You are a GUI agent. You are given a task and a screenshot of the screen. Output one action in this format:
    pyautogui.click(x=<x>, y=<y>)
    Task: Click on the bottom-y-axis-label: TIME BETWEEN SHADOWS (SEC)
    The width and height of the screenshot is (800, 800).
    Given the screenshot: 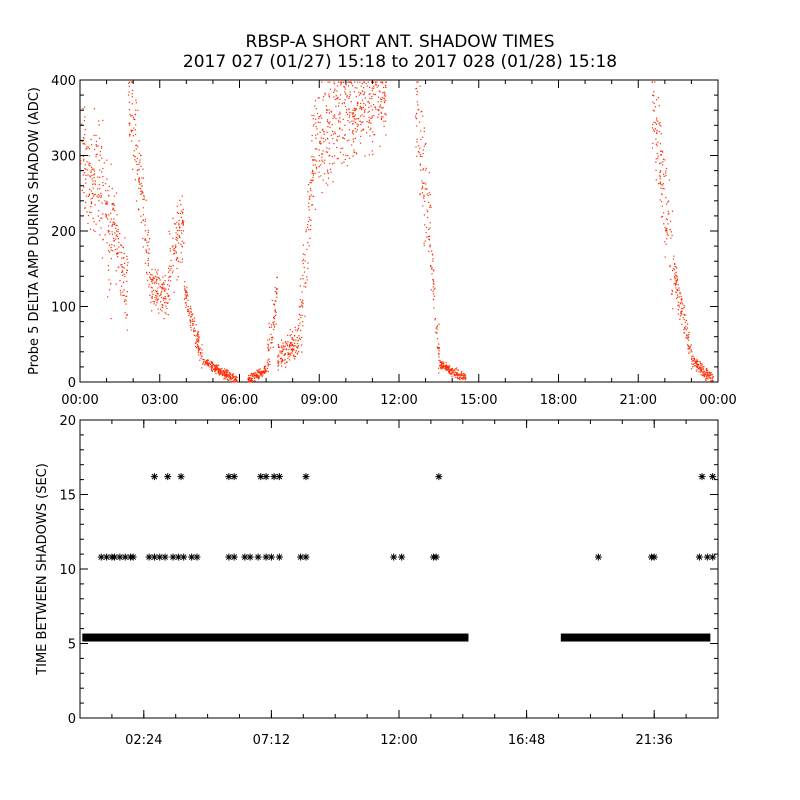 What is the action you would take?
    pyautogui.click(x=42, y=569)
    